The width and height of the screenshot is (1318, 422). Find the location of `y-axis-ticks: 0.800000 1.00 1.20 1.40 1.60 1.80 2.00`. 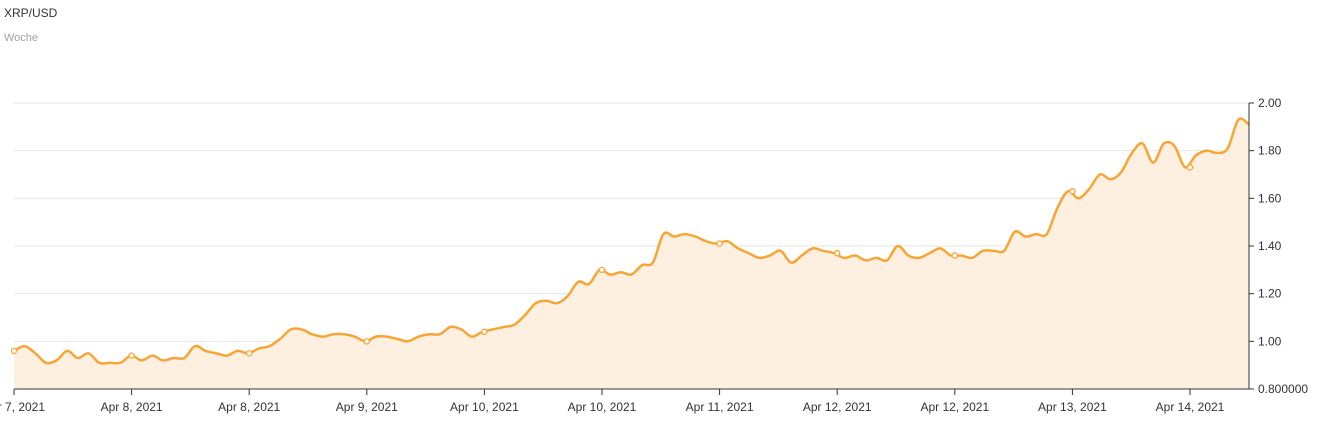

y-axis-ticks: 0.800000 1.00 1.20 1.40 1.60 1.80 2.00 is located at coordinates (1278, 246).